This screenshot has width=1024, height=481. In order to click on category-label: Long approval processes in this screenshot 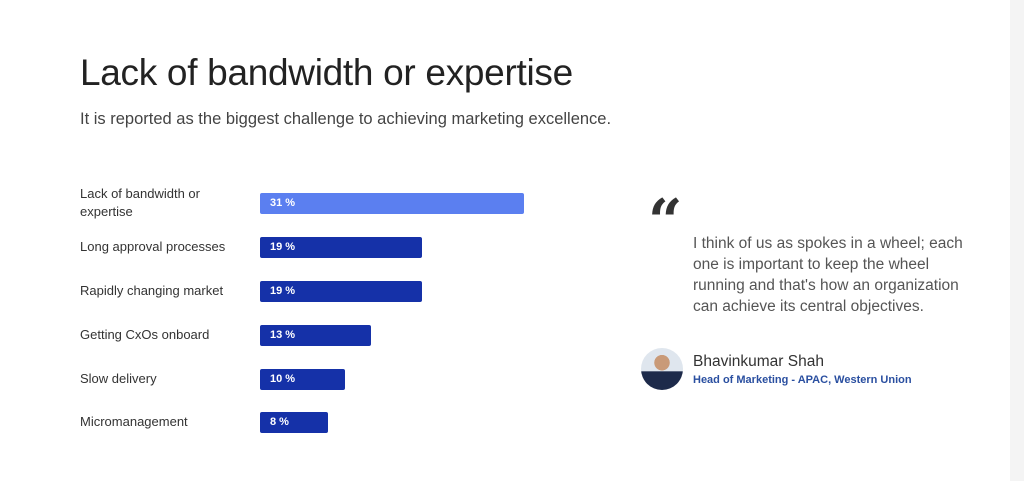, I will do `click(153, 246)`.